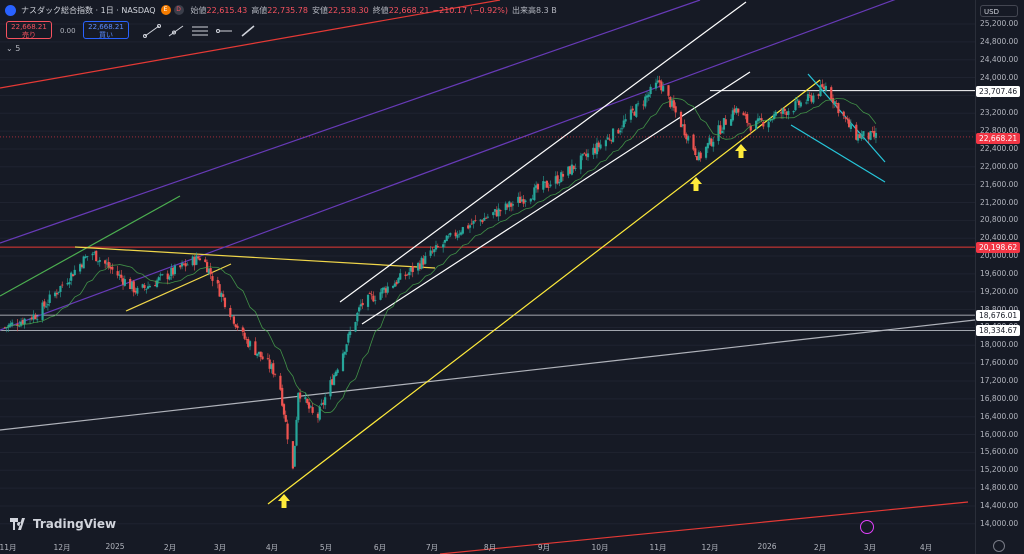 This screenshot has height=554, width=1024. I want to click on trend-line-icon, so click(152, 31).